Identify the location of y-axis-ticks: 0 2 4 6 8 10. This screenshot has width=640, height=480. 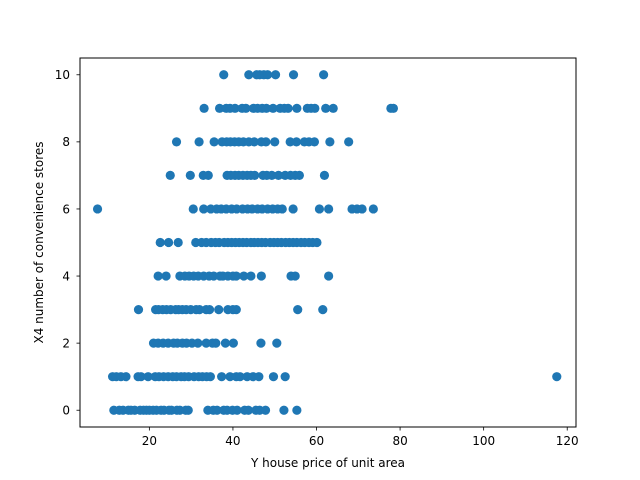
(67, 243).